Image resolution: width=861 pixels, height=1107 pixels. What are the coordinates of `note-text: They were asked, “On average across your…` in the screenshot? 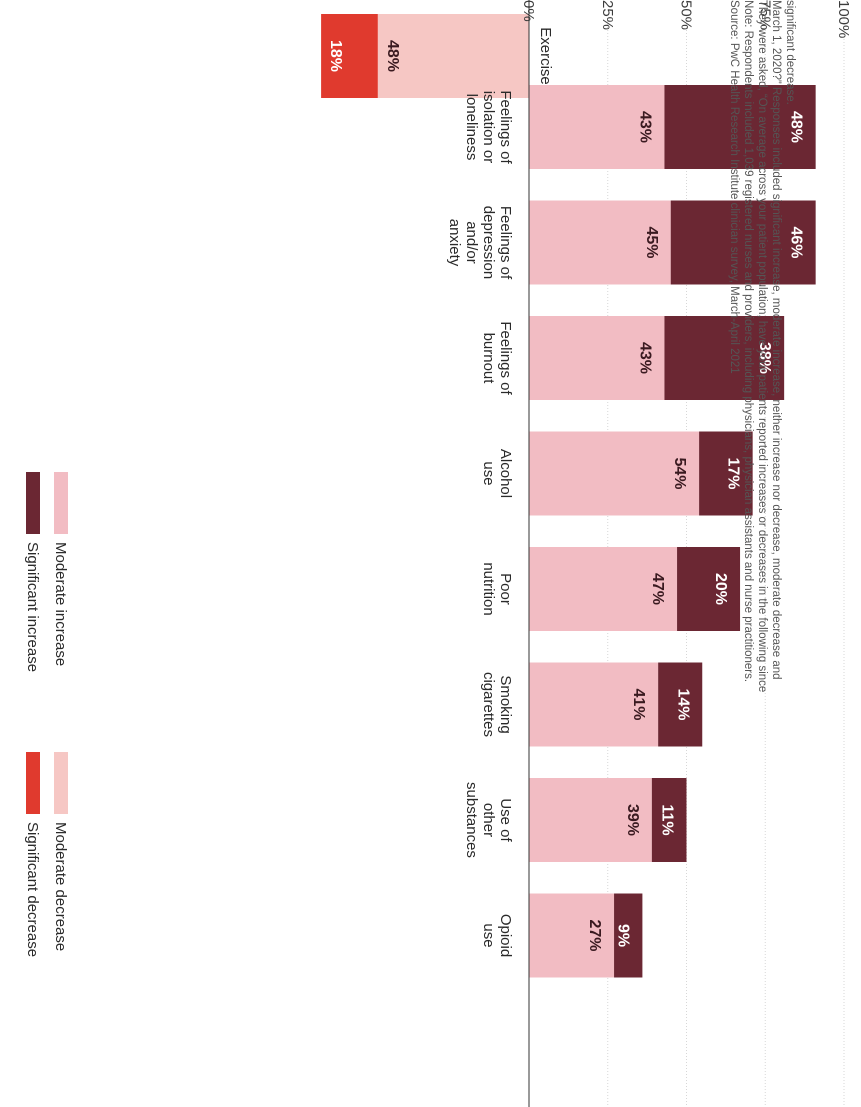 It's located at (762, 346).